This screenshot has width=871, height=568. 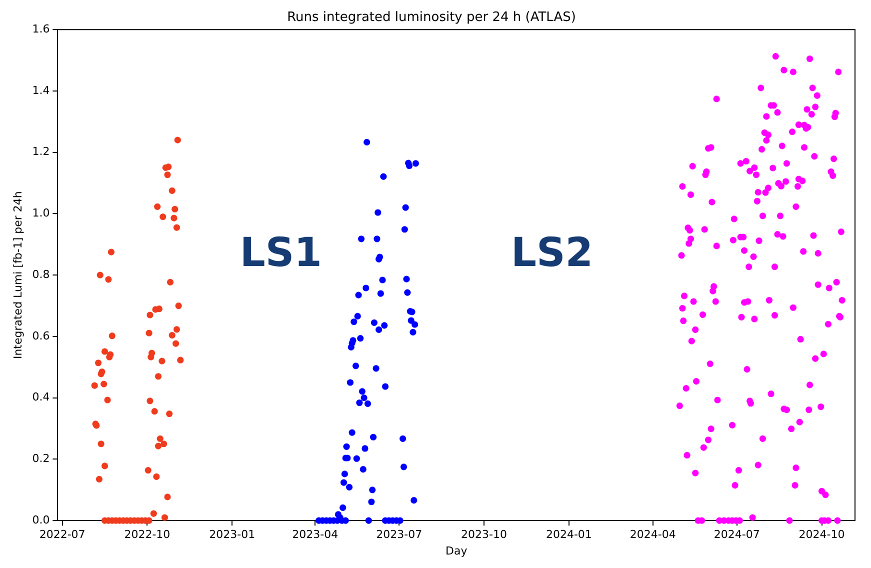 What do you see at coordinates (399, 535) in the screenshot?
I see `x-tick-label: 2023-07` at bounding box center [399, 535].